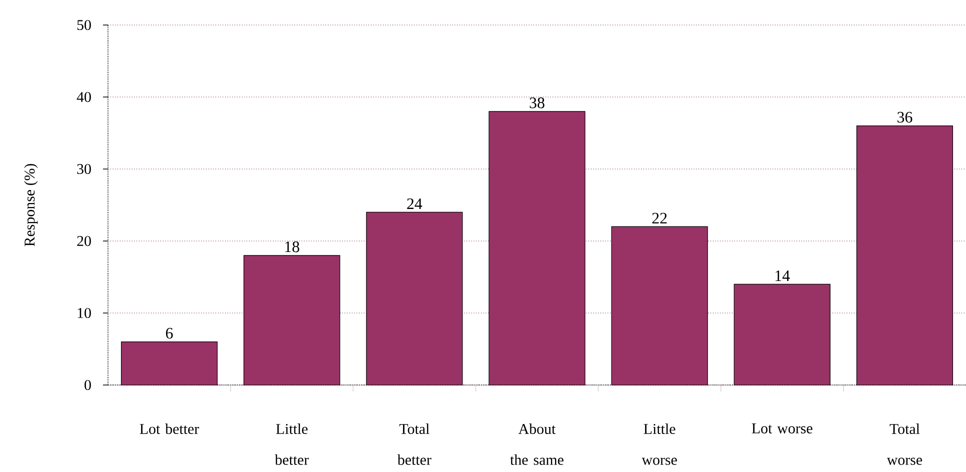 This screenshot has height=472, width=966. Describe the element at coordinates (783, 275) in the screenshot. I see `data-label: 14` at that location.